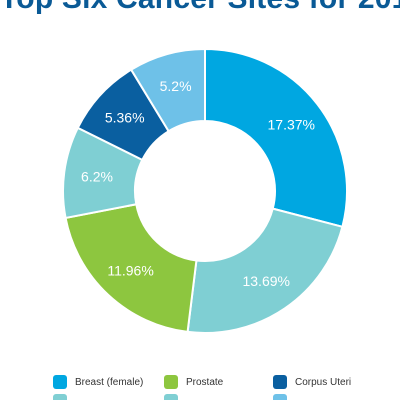 The image size is (400, 400). Describe the element at coordinates (125, 117) in the screenshot. I see `slice-value-label-5: 5.36%` at that location.